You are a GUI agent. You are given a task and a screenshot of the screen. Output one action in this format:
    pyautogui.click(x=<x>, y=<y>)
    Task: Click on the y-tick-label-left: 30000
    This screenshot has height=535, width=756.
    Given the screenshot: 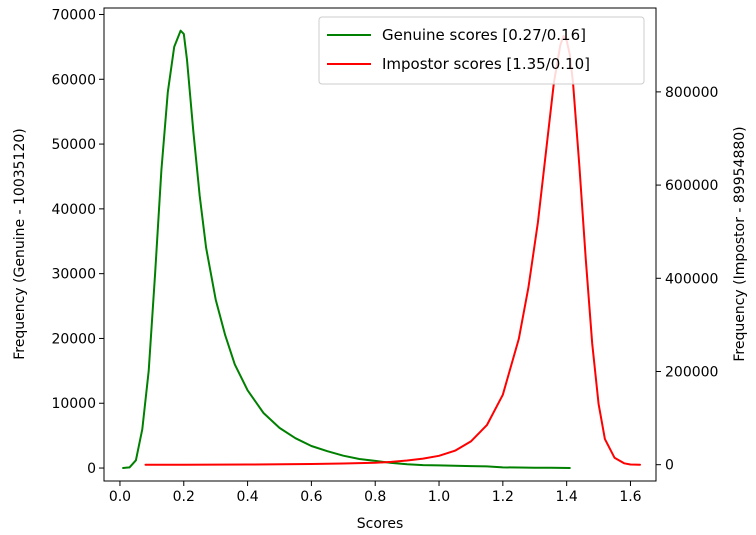 What is the action you would take?
    pyautogui.click(x=73, y=275)
    